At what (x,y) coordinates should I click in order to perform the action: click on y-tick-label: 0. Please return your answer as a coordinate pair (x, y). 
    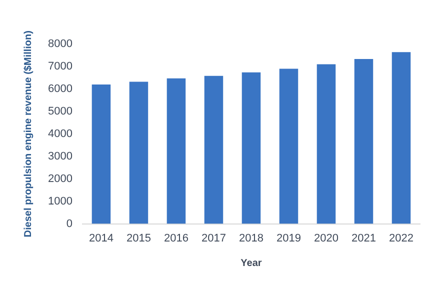
    Looking at the image, I should click on (69, 224).